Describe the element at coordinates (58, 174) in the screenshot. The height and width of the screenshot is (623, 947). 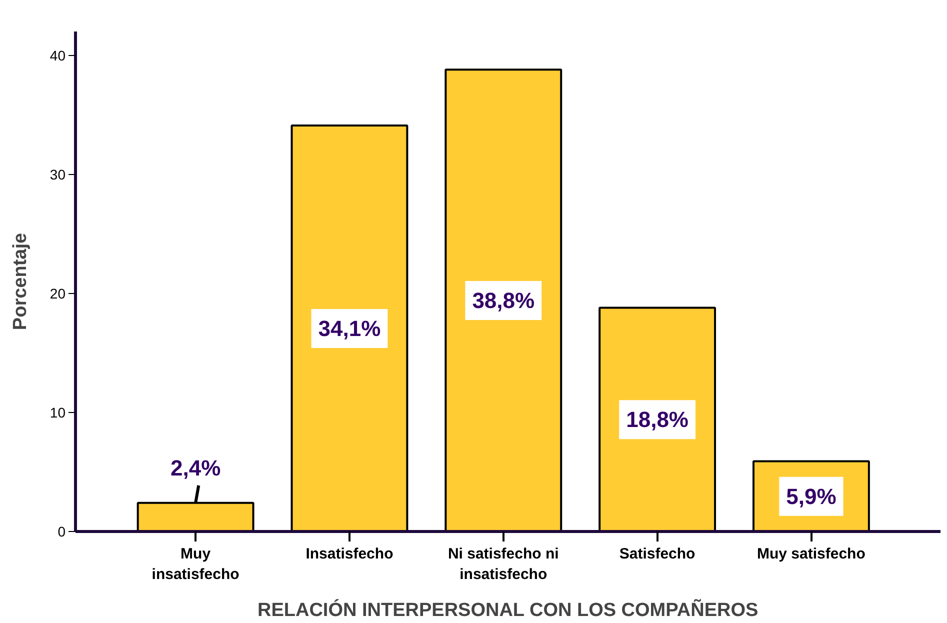
I see `y-tick-label: 30` at that location.